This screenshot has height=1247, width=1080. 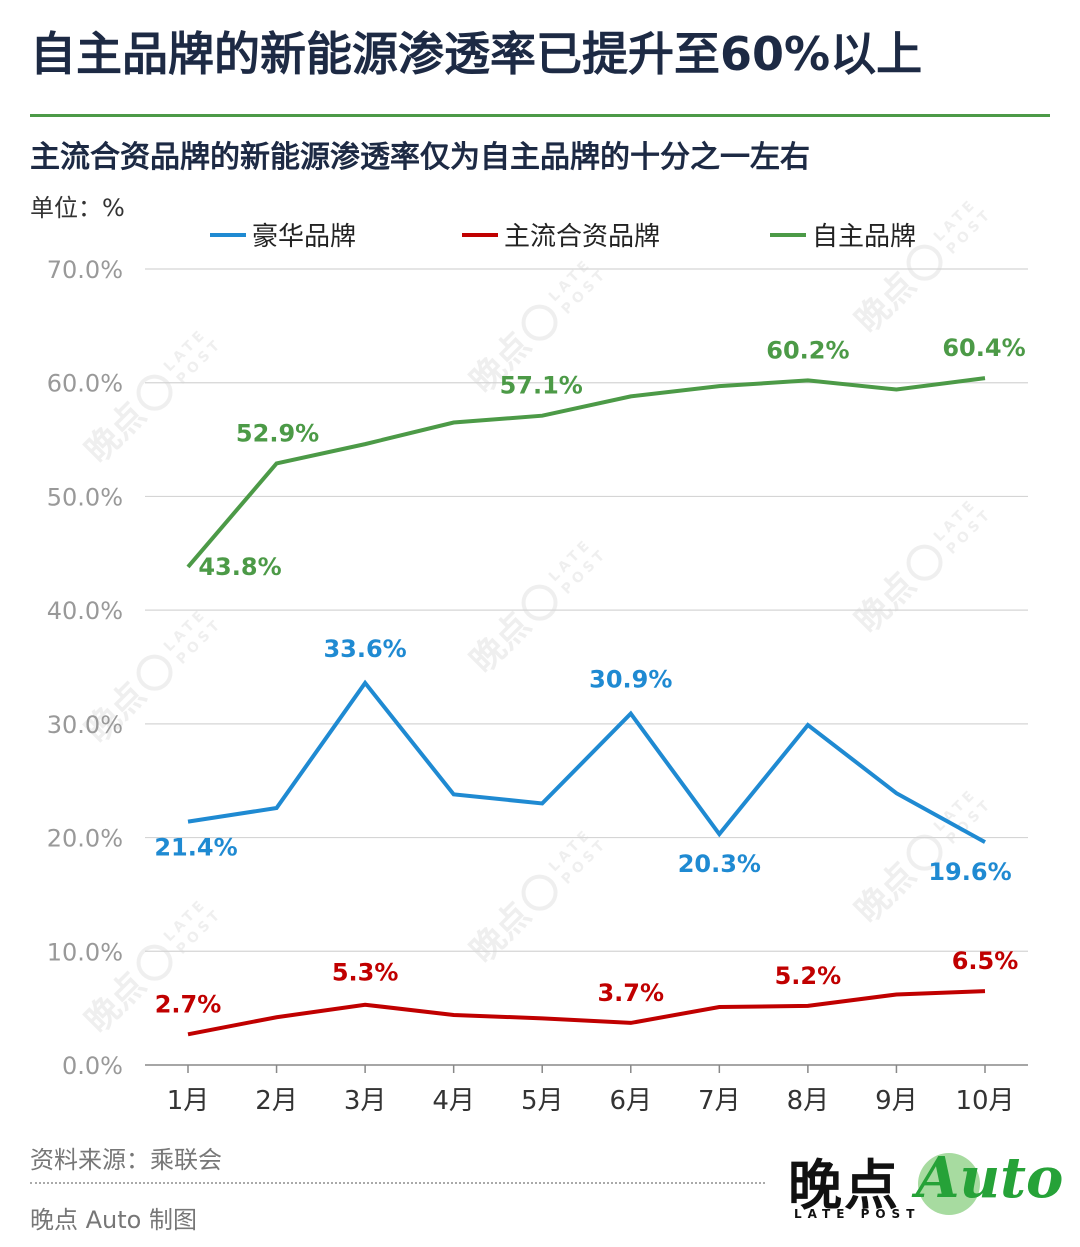 I want to click on page-subtitle: 主流合资品牌的新能源渗透率仅为自主品牌的十分之一左右, so click(x=420, y=157).